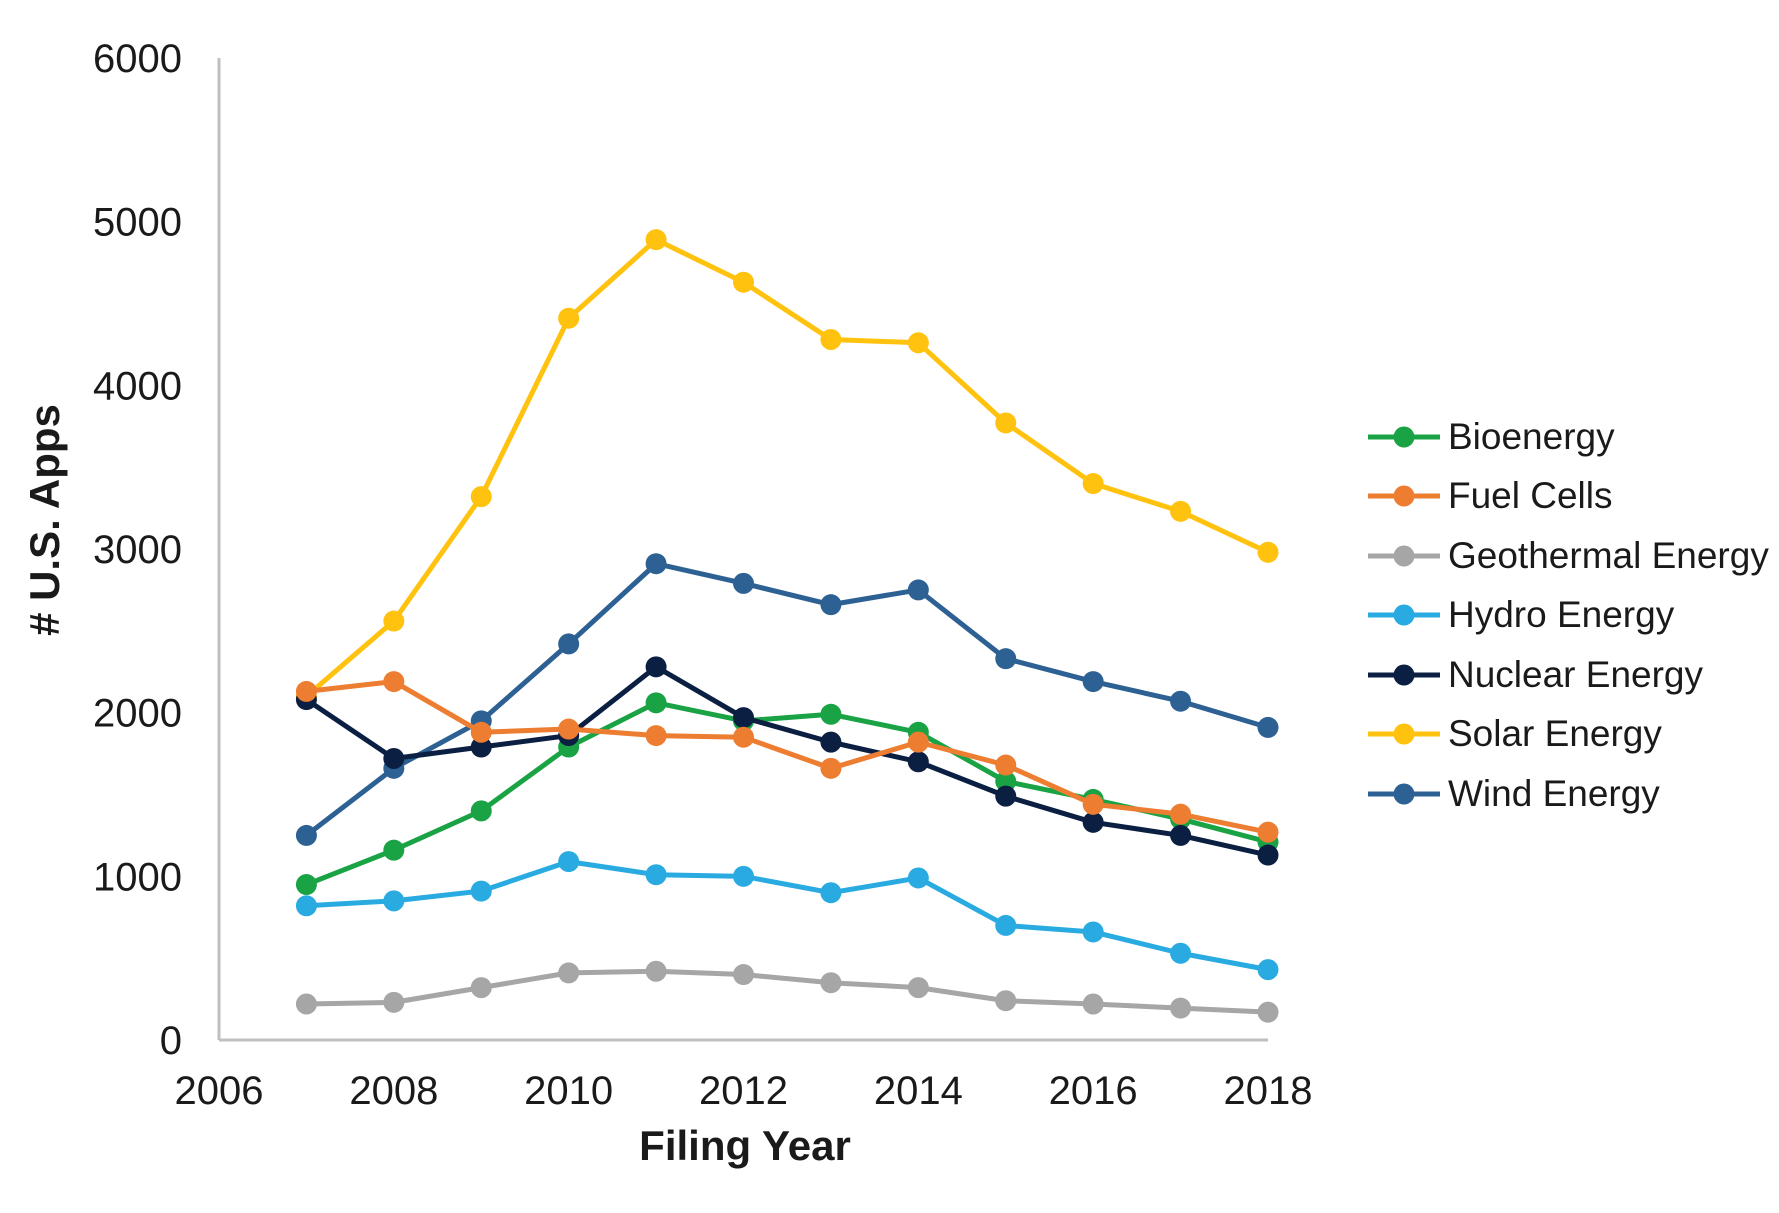  What do you see at coordinates (137, 386) in the screenshot?
I see `y-tick-label: 4000` at bounding box center [137, 386].